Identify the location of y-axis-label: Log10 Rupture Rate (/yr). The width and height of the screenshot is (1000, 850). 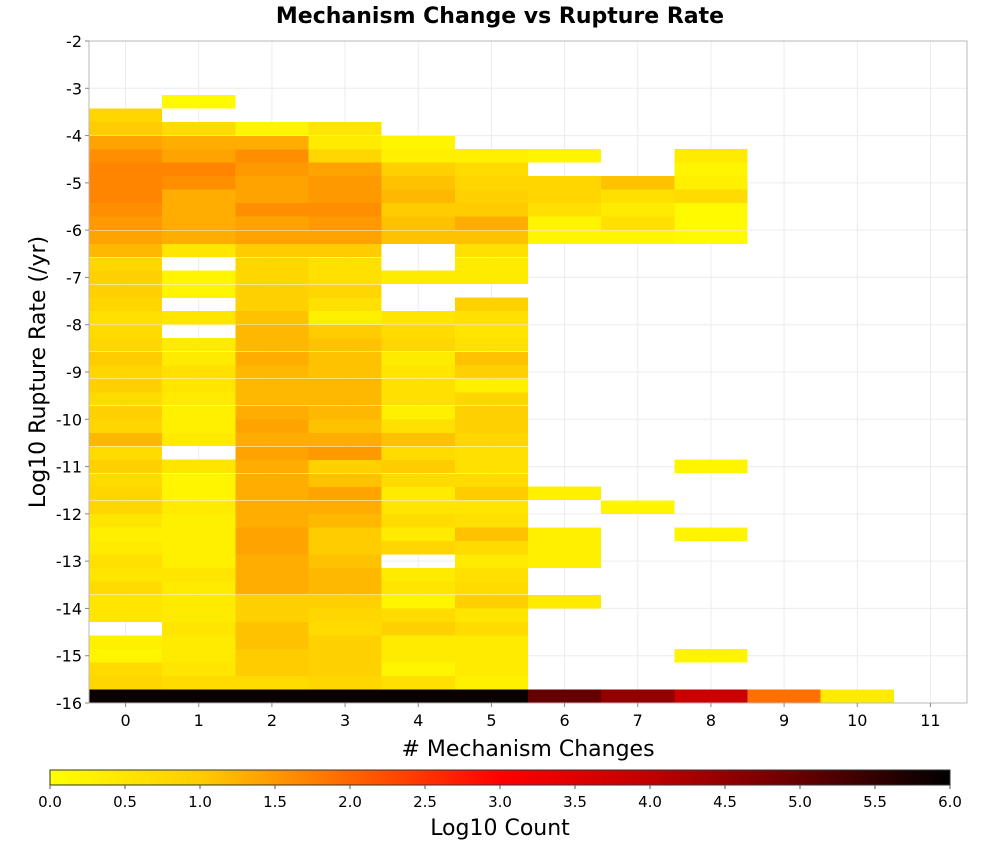
(38, 372).